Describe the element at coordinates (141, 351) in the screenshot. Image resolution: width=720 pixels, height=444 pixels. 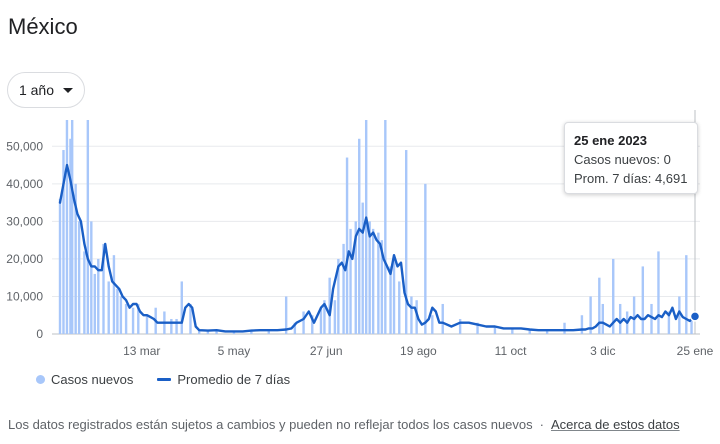
I see `x-tick-label: 13 mar` at that location.